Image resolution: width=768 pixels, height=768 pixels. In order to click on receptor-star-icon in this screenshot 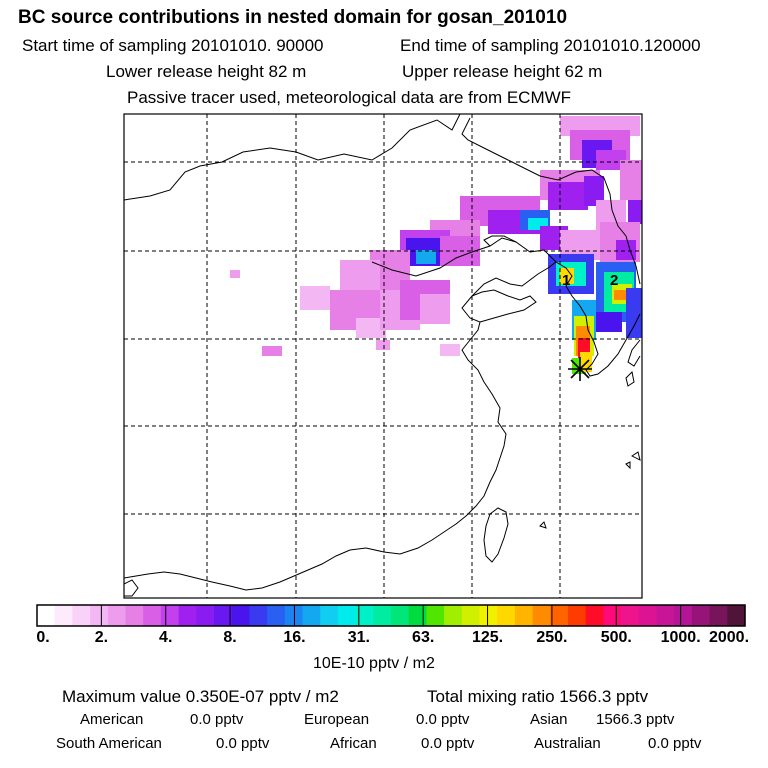, I will do `click(580, 369)`.